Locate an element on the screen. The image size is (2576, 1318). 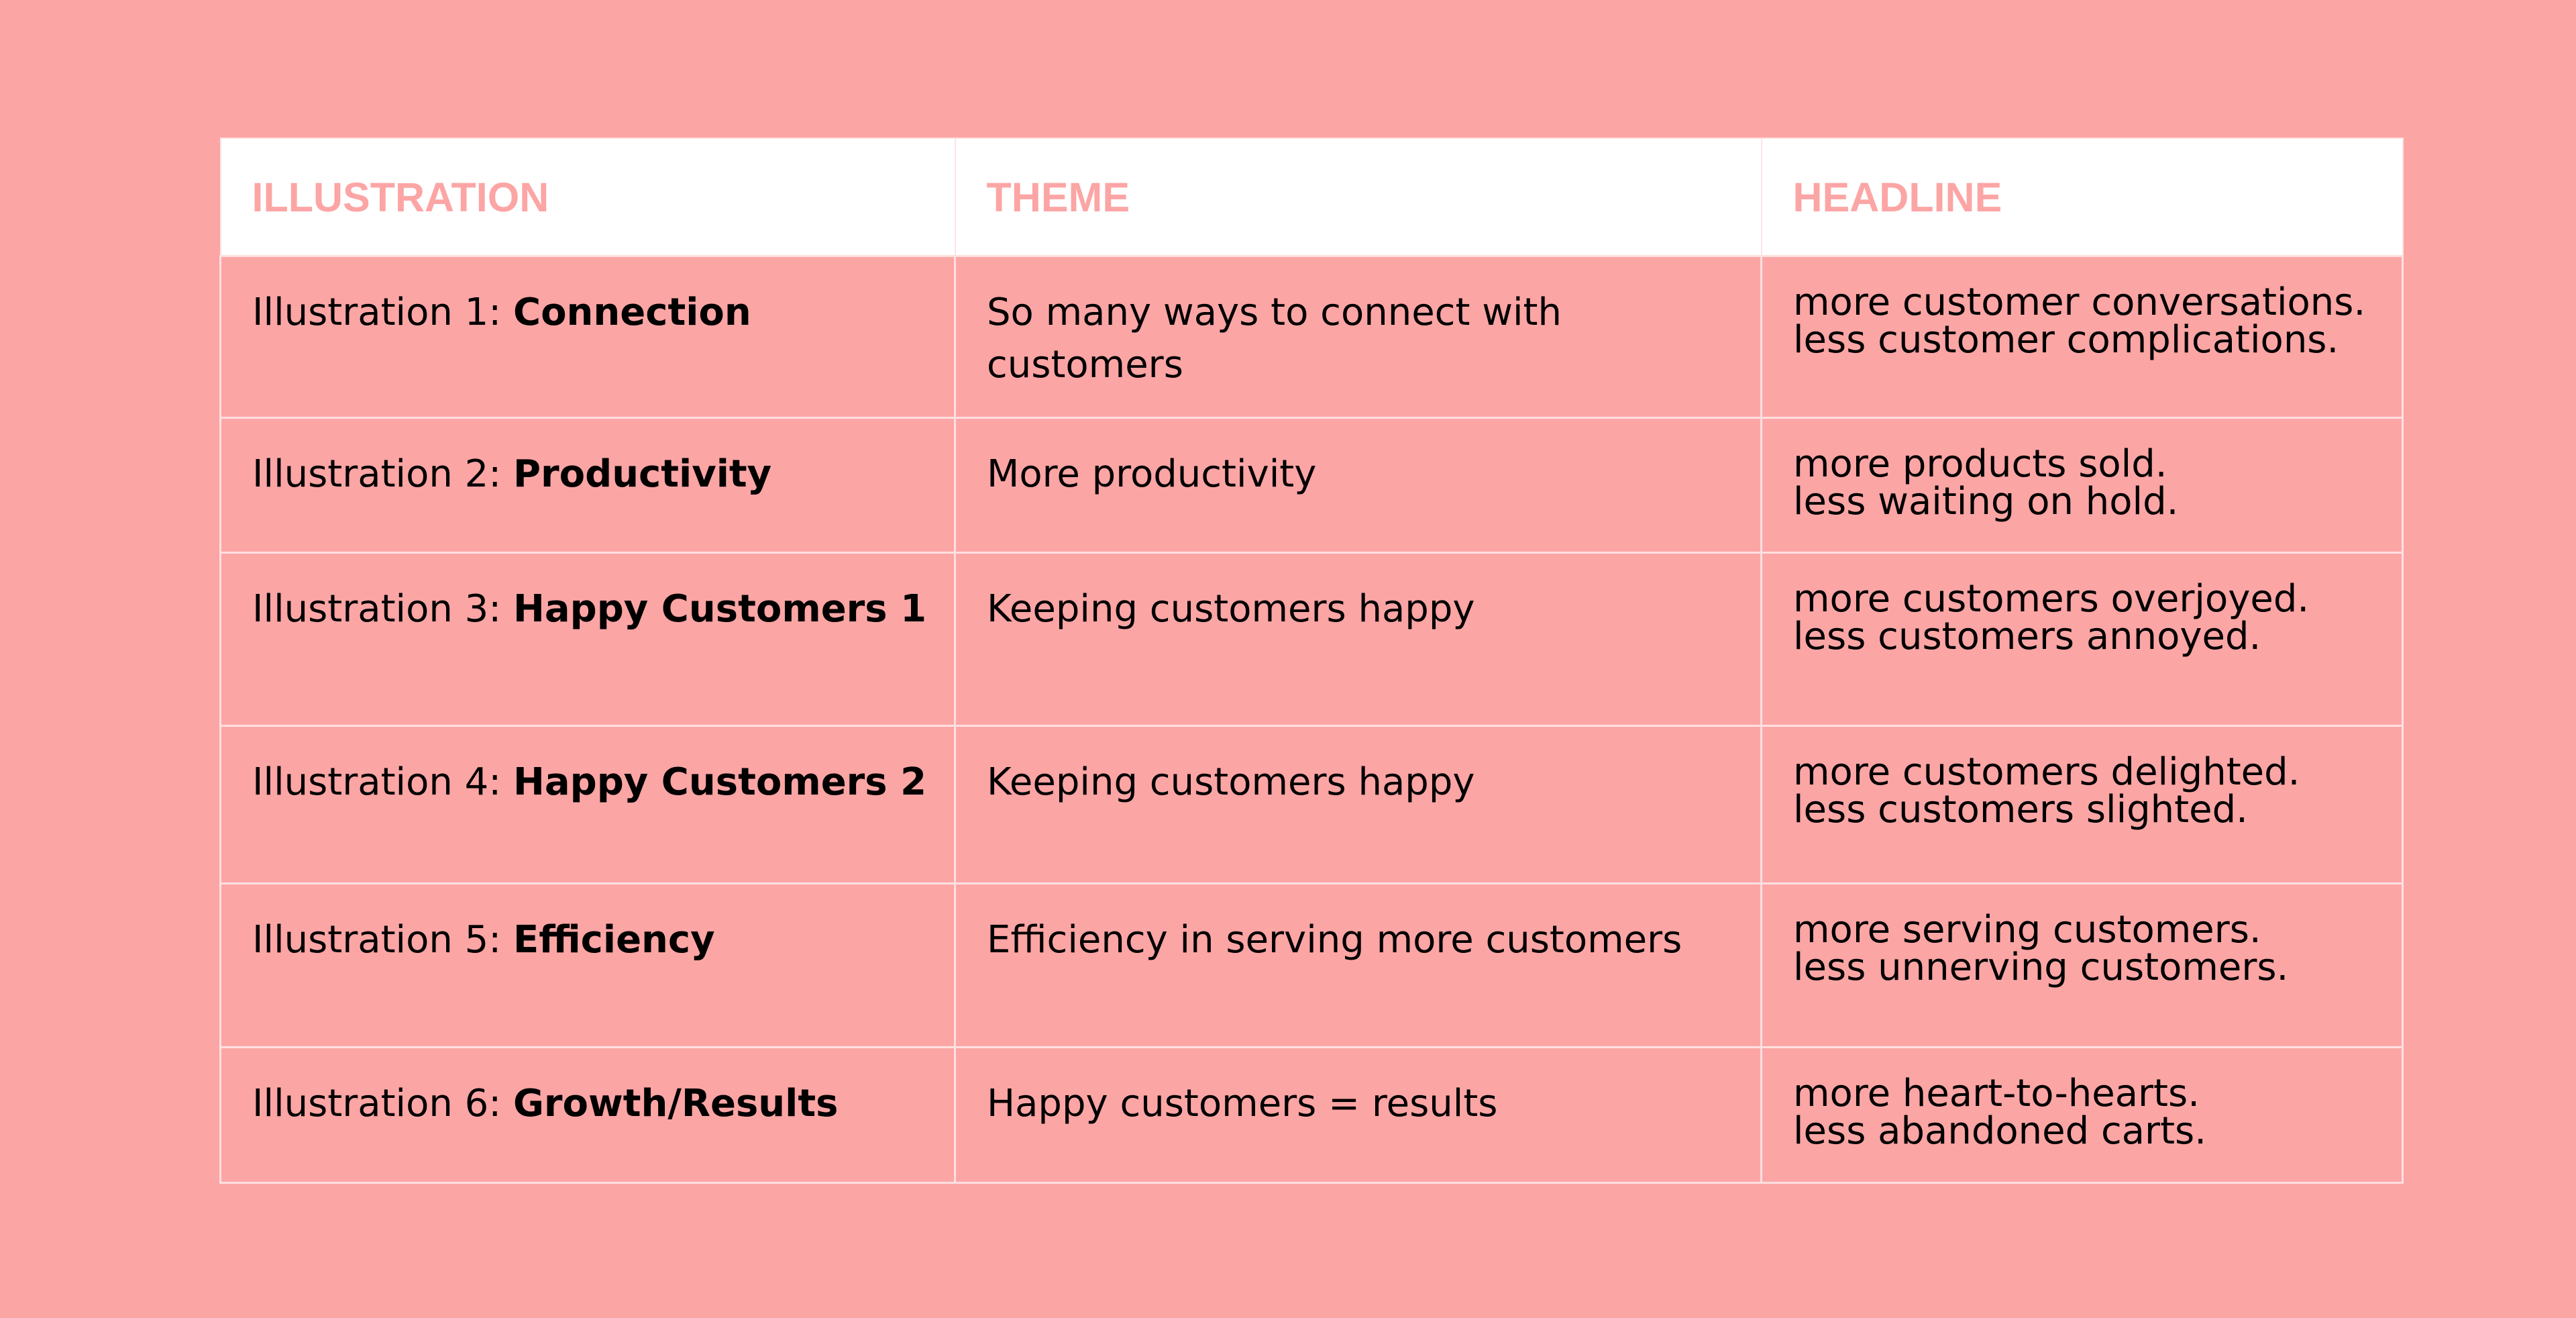
illustration-prefix: Illustration 4: is located at coordinates (382, 782).